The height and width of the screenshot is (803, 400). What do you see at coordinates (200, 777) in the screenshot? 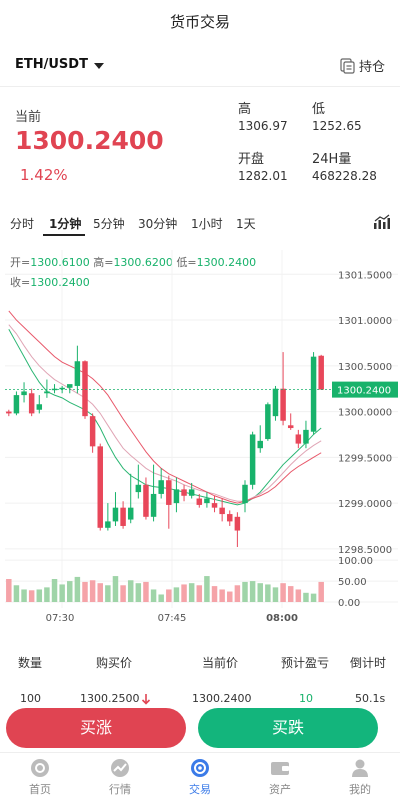
I see `nav-trade: 交易` at bounding box center [200, 777].